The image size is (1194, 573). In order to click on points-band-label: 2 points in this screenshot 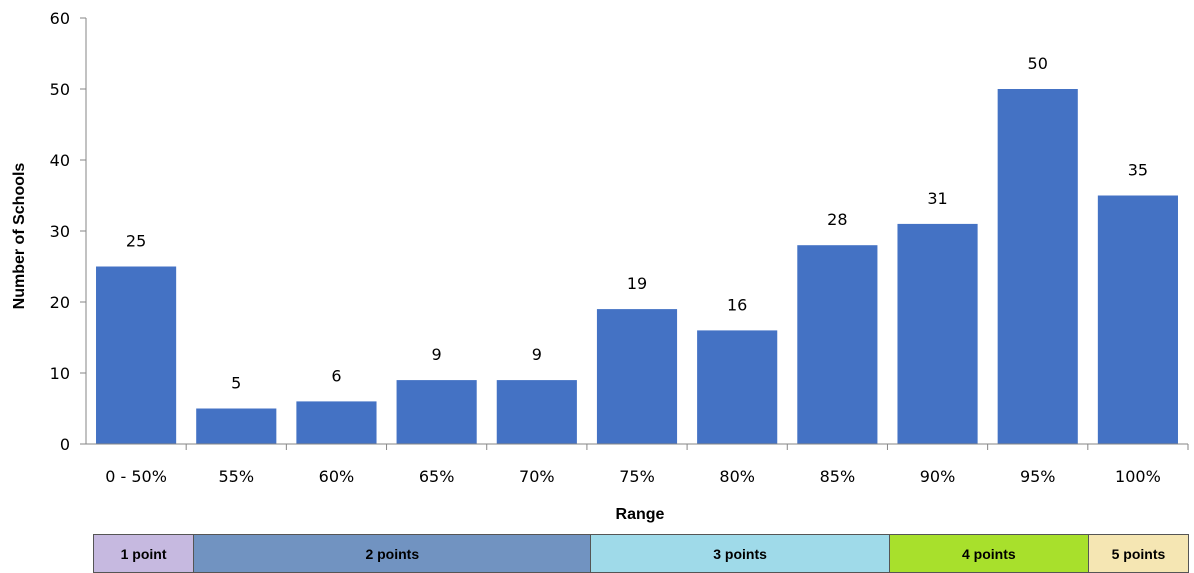, I will do `click(392, 553)`.